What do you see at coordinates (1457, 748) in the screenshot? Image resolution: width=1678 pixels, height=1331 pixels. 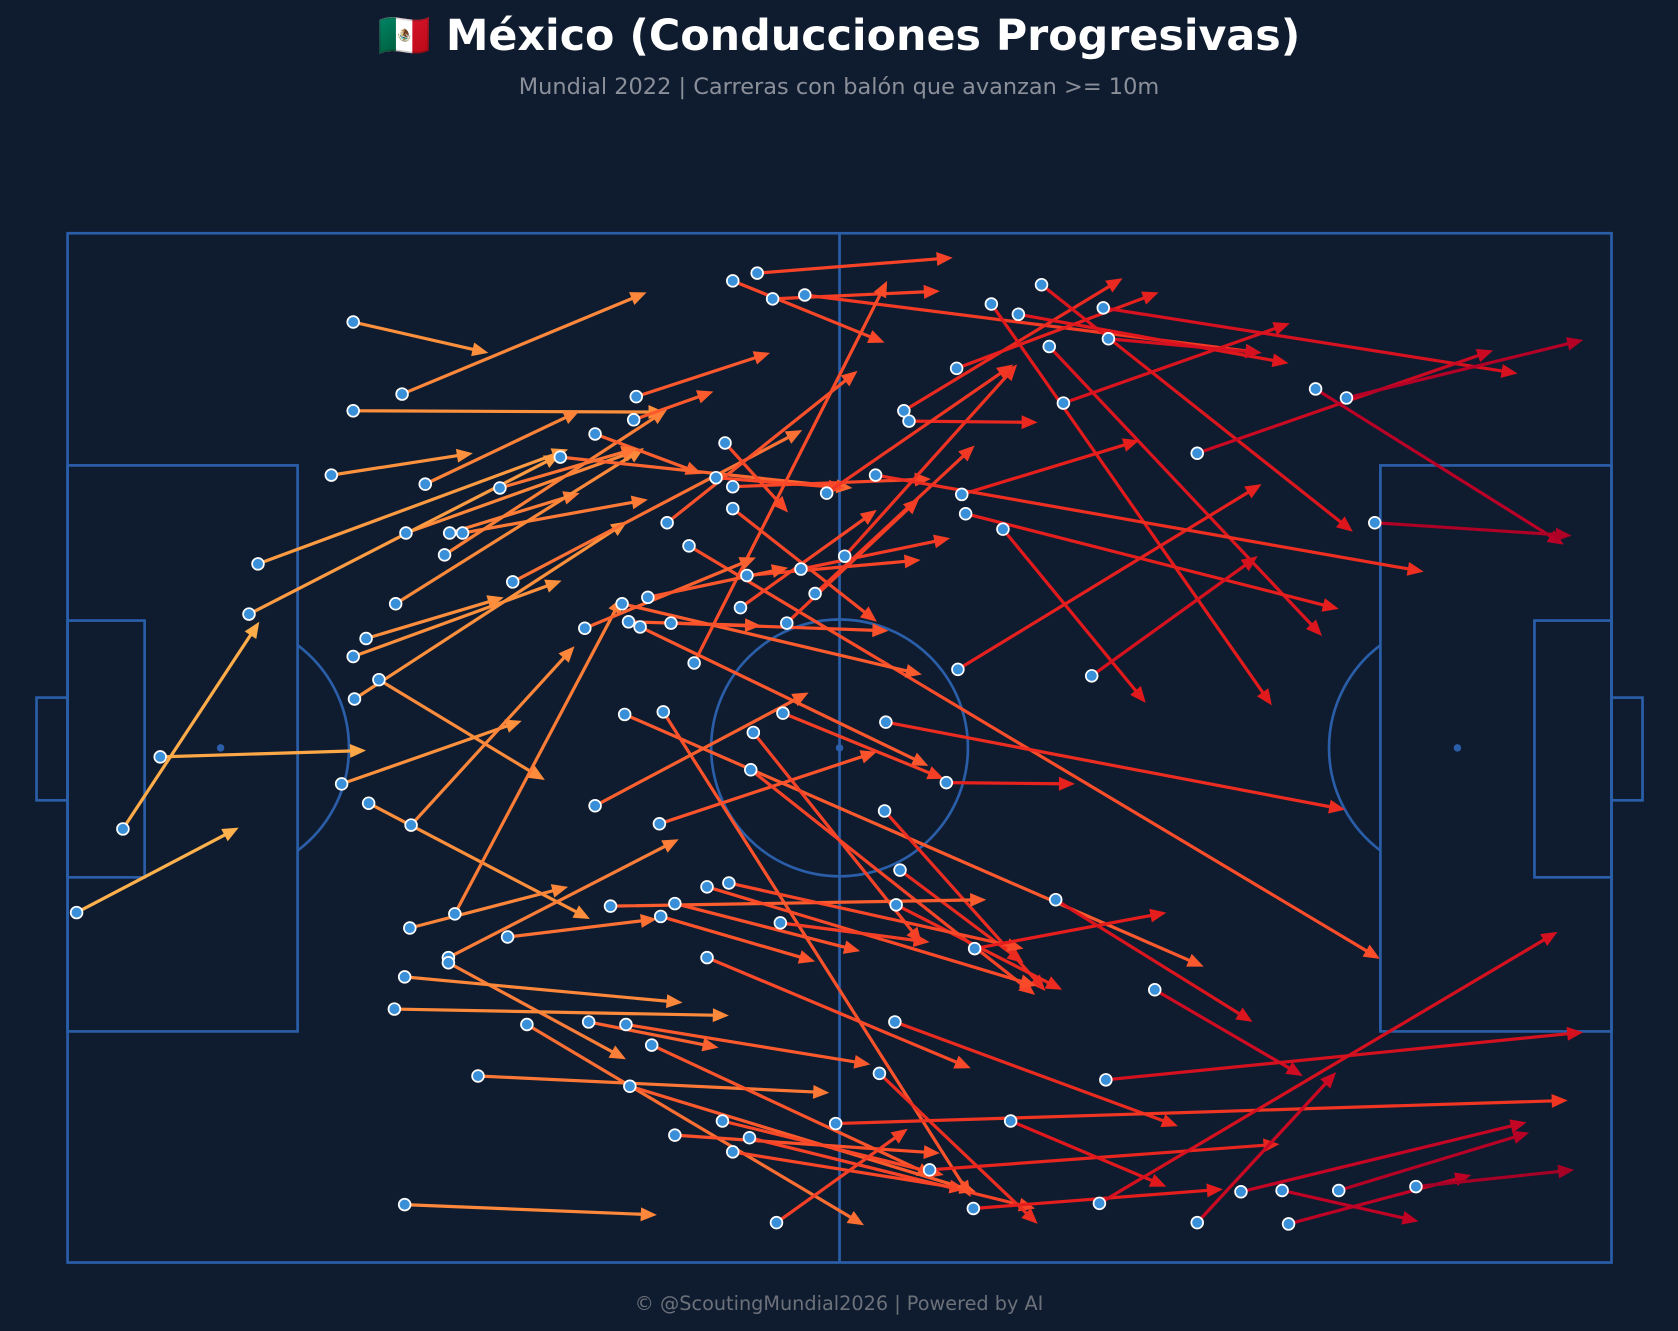 I see `penalty-spot` at bounding box center [1457, 748].